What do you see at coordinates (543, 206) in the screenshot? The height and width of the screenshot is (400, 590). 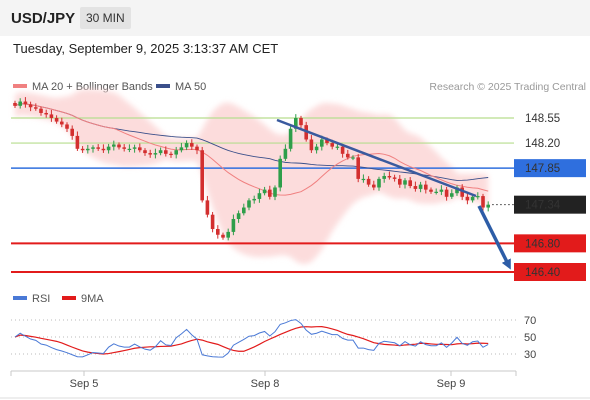 I see `current-price-label: 147.34` at bounding box center [543, 206].